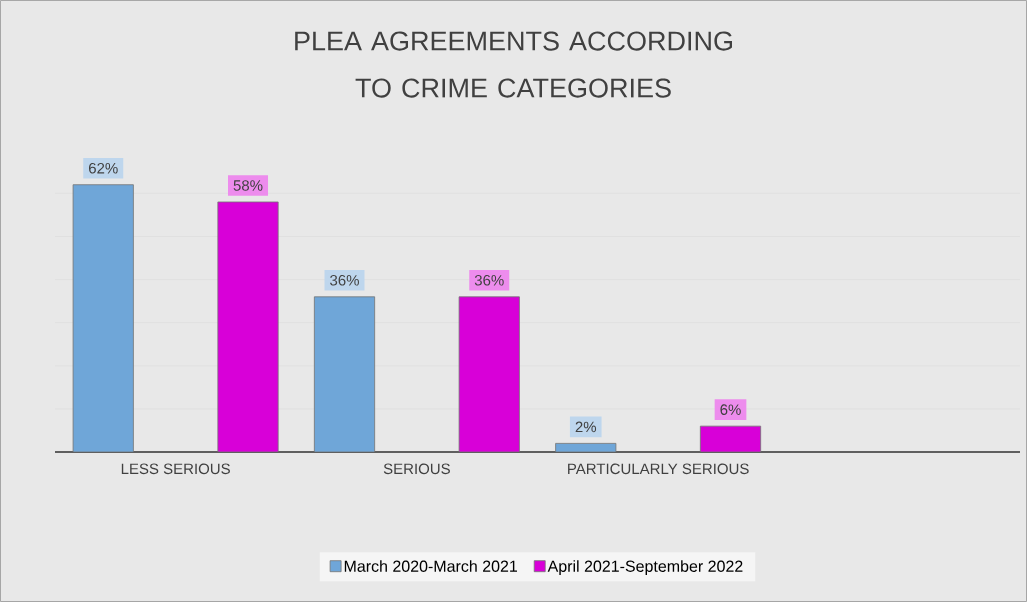 The height and width of the screenshot is (602, 1027). What do you see at coordinates (431, 566) in the screenshot?
I see `legend-label: March 2020-March 2021` at bounding box center [431, 566].